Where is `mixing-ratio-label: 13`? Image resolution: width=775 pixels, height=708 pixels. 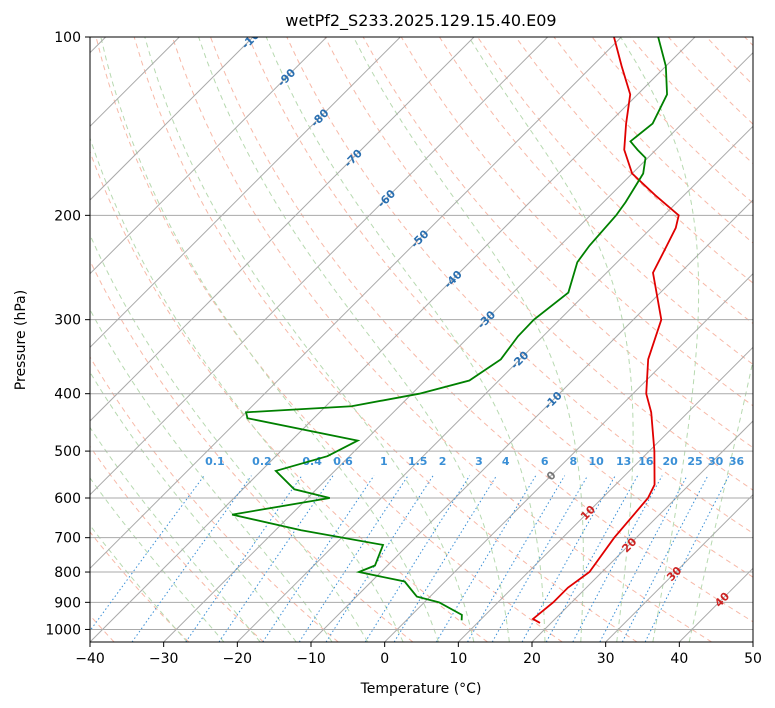 mixing-ratio-label: 13 is located at coordinates (623, 461).